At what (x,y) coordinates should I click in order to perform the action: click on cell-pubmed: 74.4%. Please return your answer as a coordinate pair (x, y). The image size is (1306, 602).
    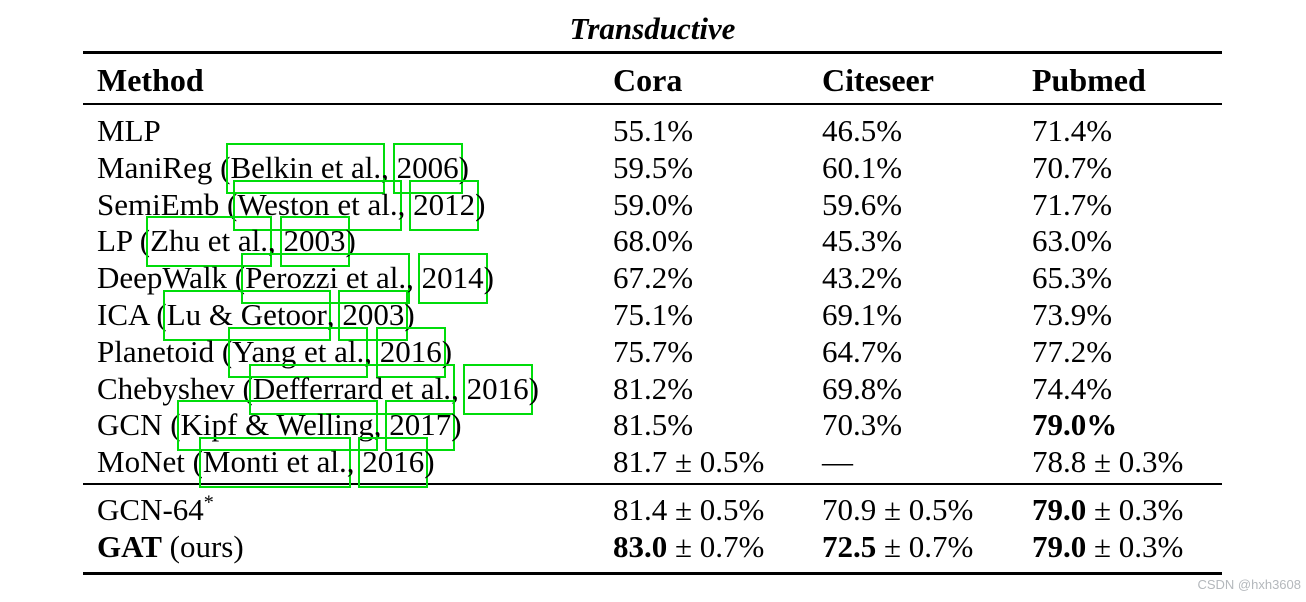
    Looking at the image, I should click on (1127, 389).